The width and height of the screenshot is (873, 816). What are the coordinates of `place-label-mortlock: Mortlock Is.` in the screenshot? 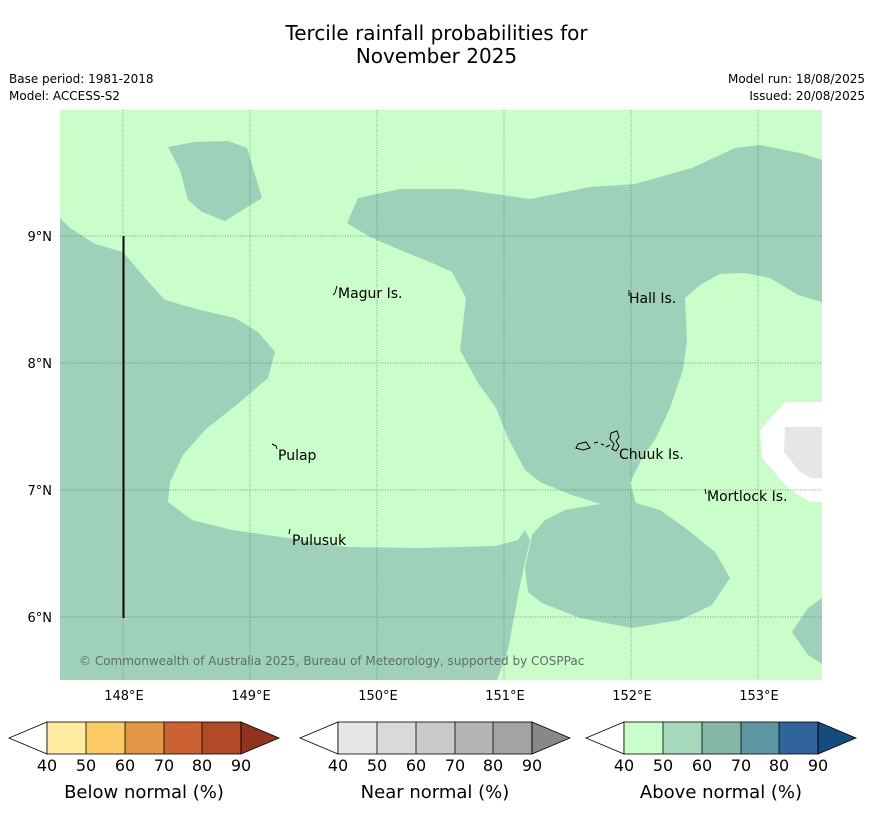 It's located at (747, 497).